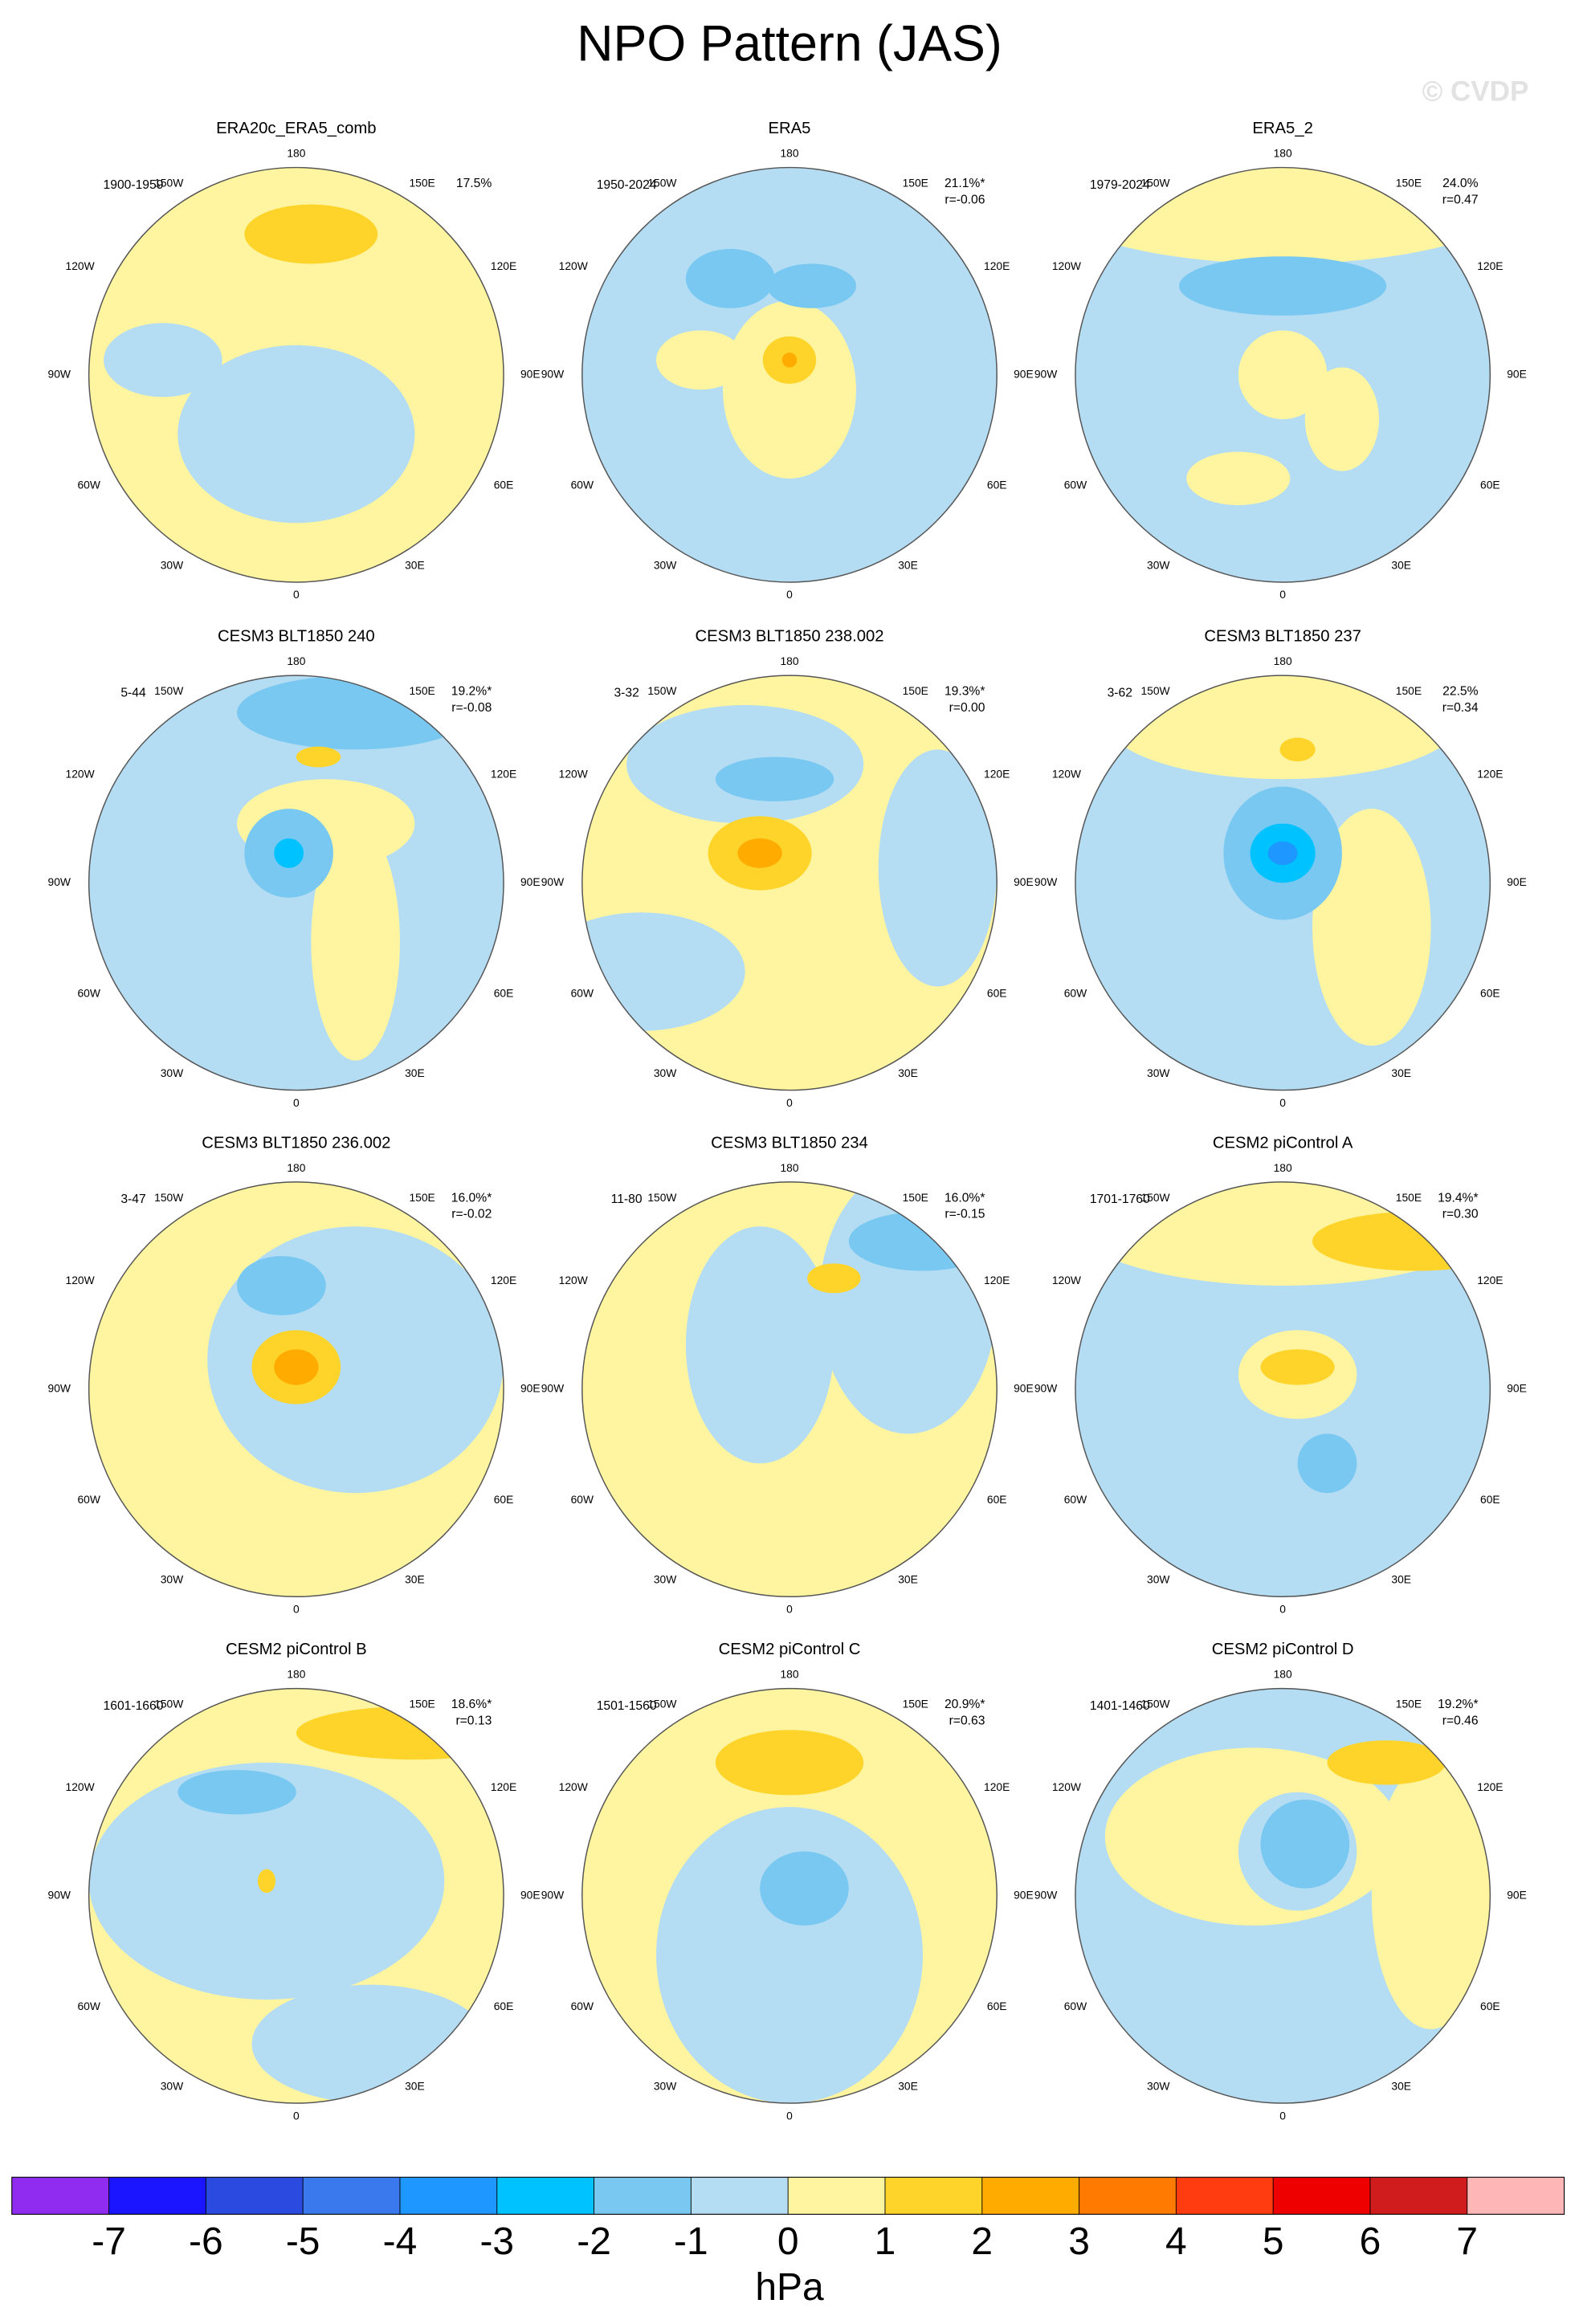 The width and height of the screenshot is (1579, 2324). I want to click on colorbar-tick-label: -4, so click(400, 2242).